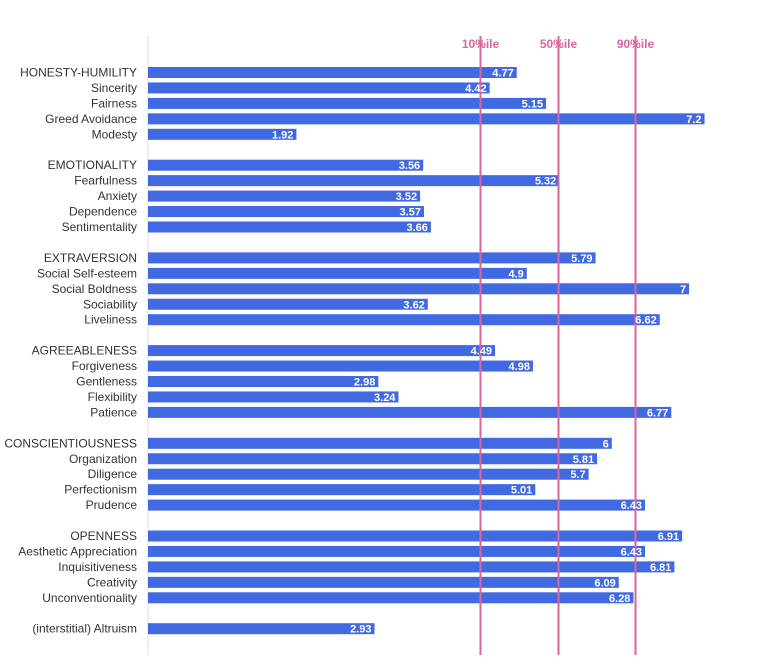 The height and width of the screenshot is (660, 770). Describe the element at coordinates (114, 103) in the screenshot. I see `category-label: Fairness` at that location.